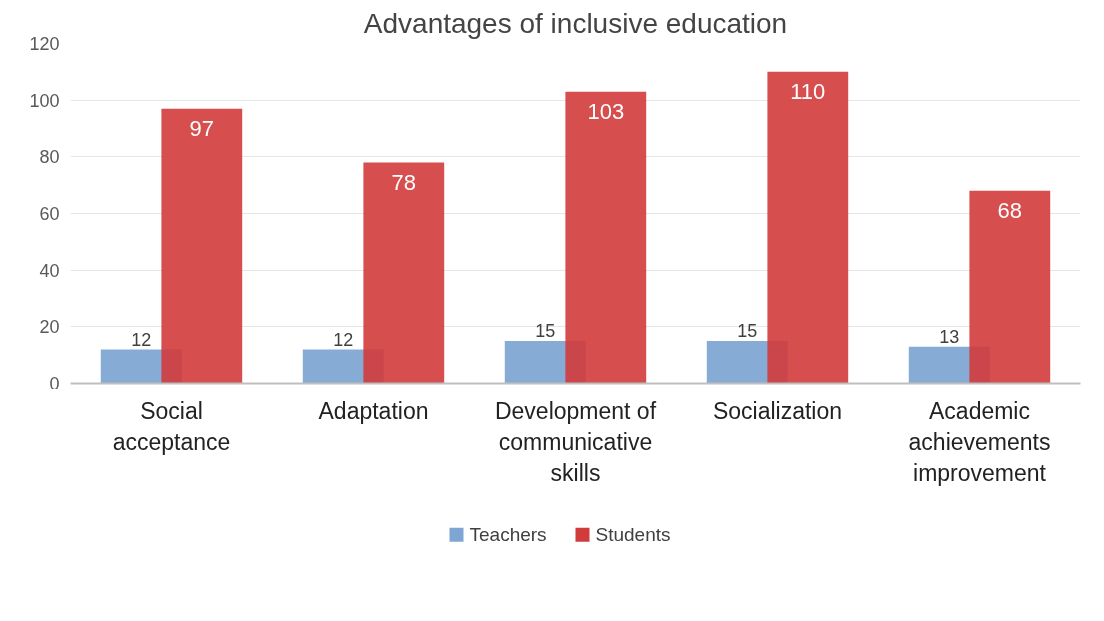  Describe the element at coordinates (202, 128) in the screenshot. I see `data-label: 97` at that location.